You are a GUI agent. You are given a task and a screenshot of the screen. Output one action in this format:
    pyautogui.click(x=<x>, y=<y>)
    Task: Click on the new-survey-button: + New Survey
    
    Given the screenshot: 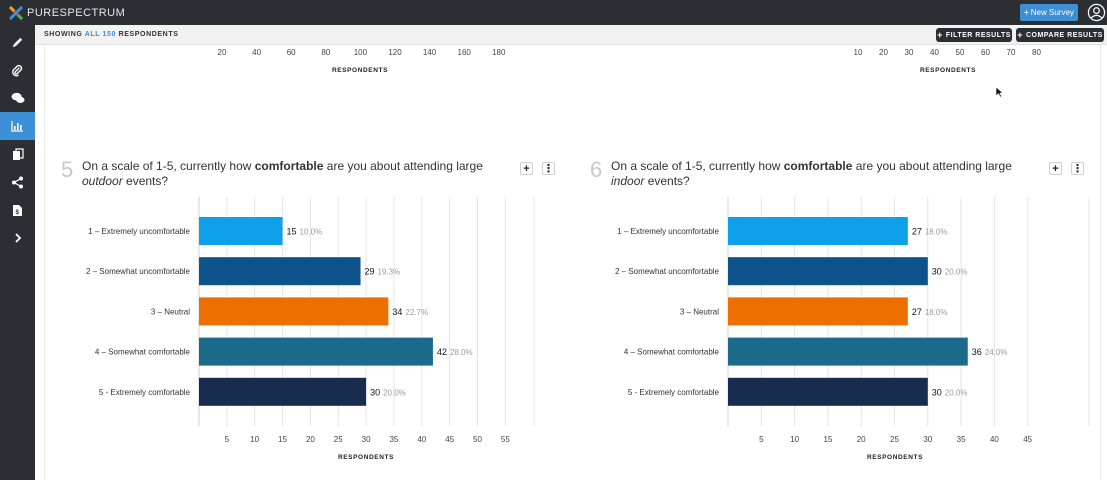 What is the action you would take?
    pyautogui.click(x=1049, y=12)
    